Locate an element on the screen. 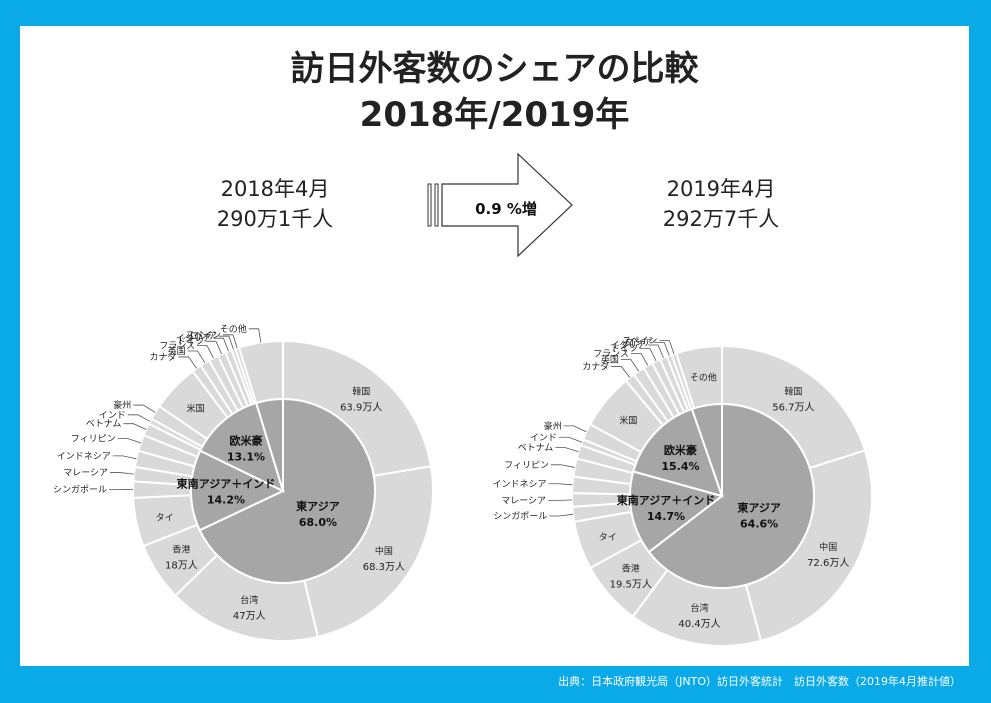 Image resolution: width=991 pixels, height=703 pixels. outer-value-1: 56.7万人 is located at coordinates (793, 407).